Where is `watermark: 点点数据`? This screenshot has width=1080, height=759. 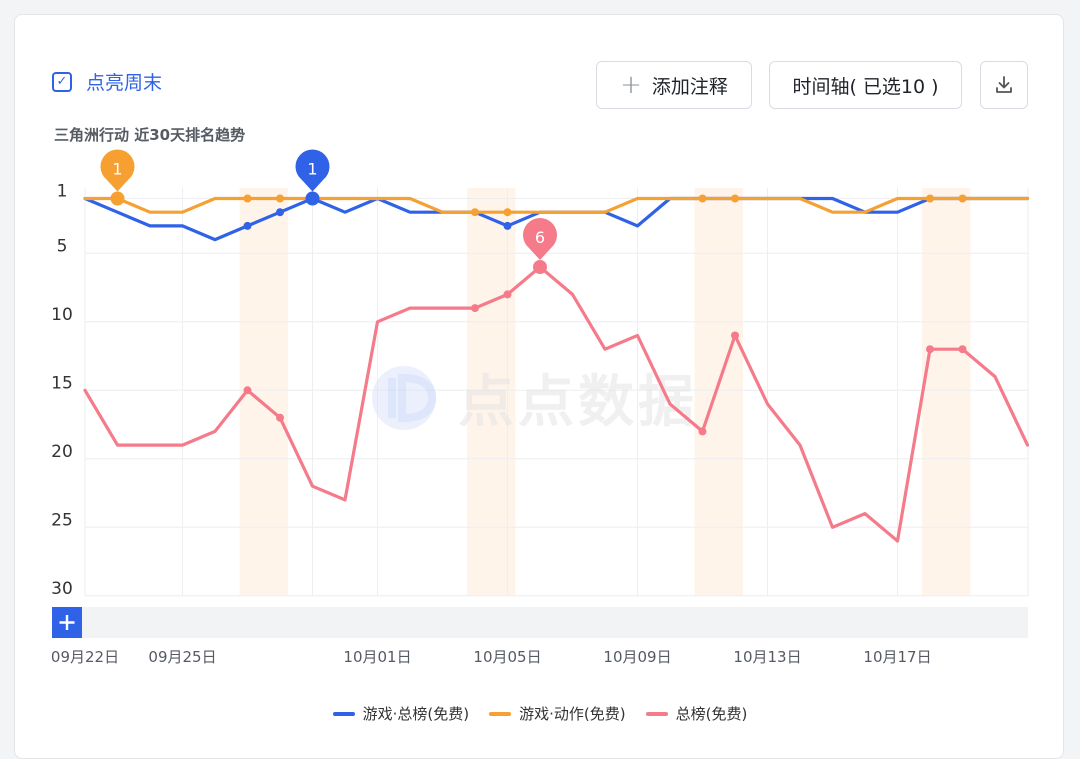
watermark: 点点数据 is located at coordinates (535, 400).